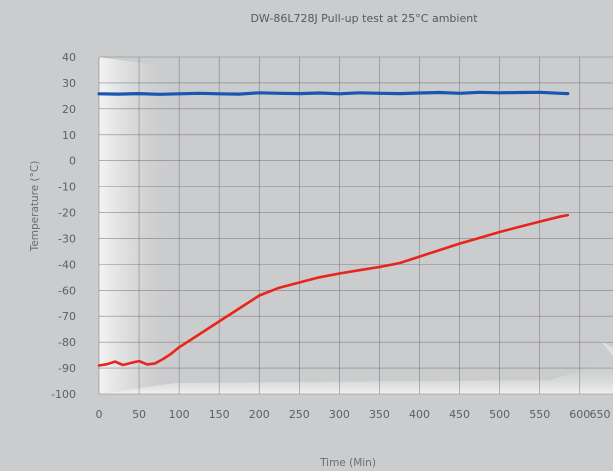 This screenshot has height=471, width=613. What do you see at coordinates (379, 414) in the screenshot?
I see `x-tick-label: 350` at bounding box center [379, 414].